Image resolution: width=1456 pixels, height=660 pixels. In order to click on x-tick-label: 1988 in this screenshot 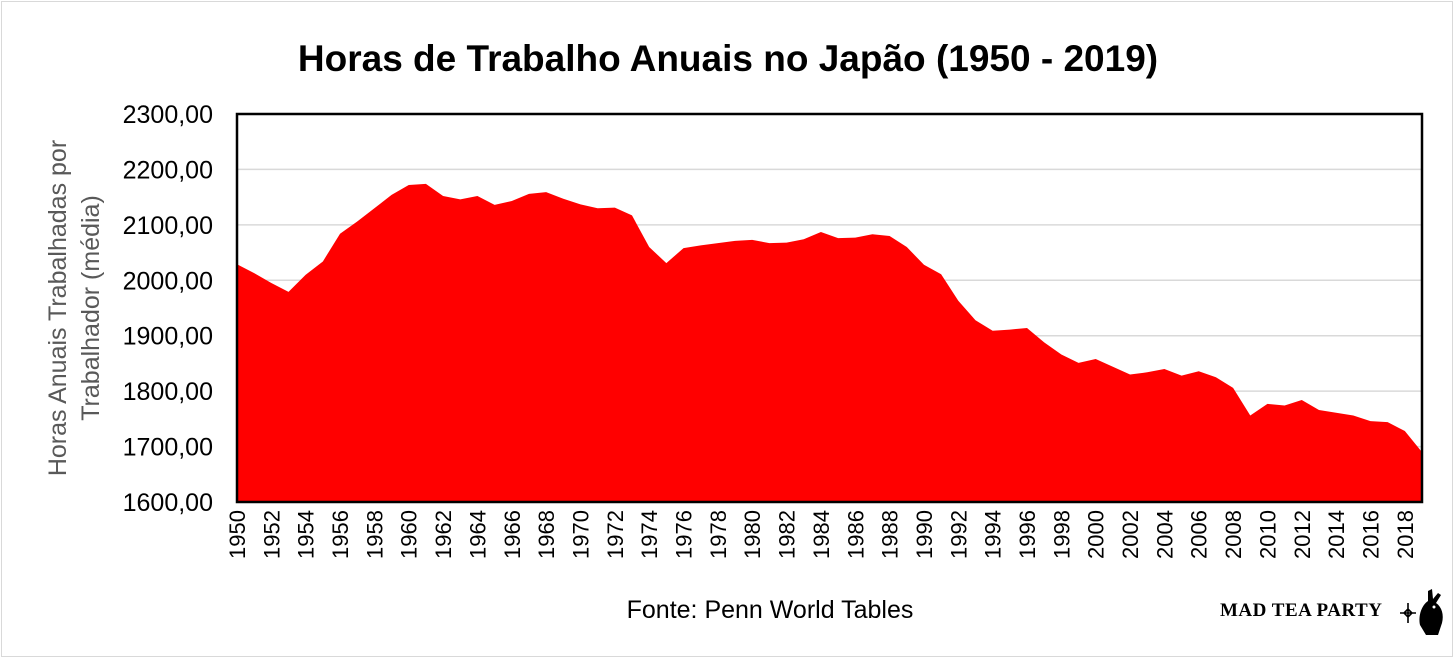, I will do `click(890, 534)`.